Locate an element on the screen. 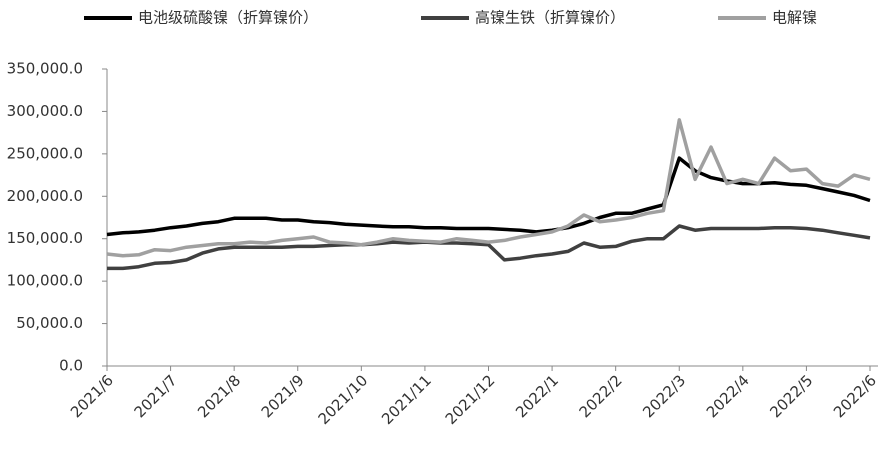 The height and width of the screenshot is (453, 887). y-tick-label: 350,000.0 is located at coordinates (45, 69).